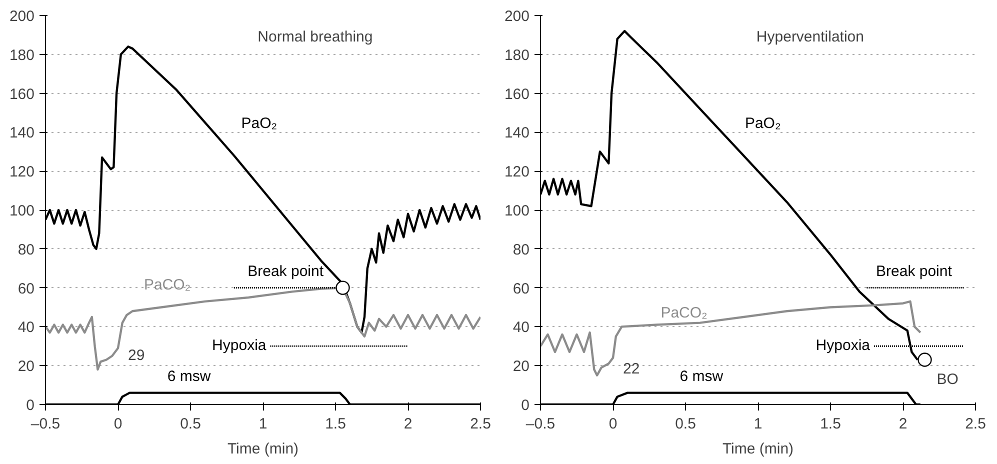 The image size is (997, 464). What do you see at coordinates (631, 369) in the screenshot?
I see `annotation: 22` at bounding box center [631, 369].